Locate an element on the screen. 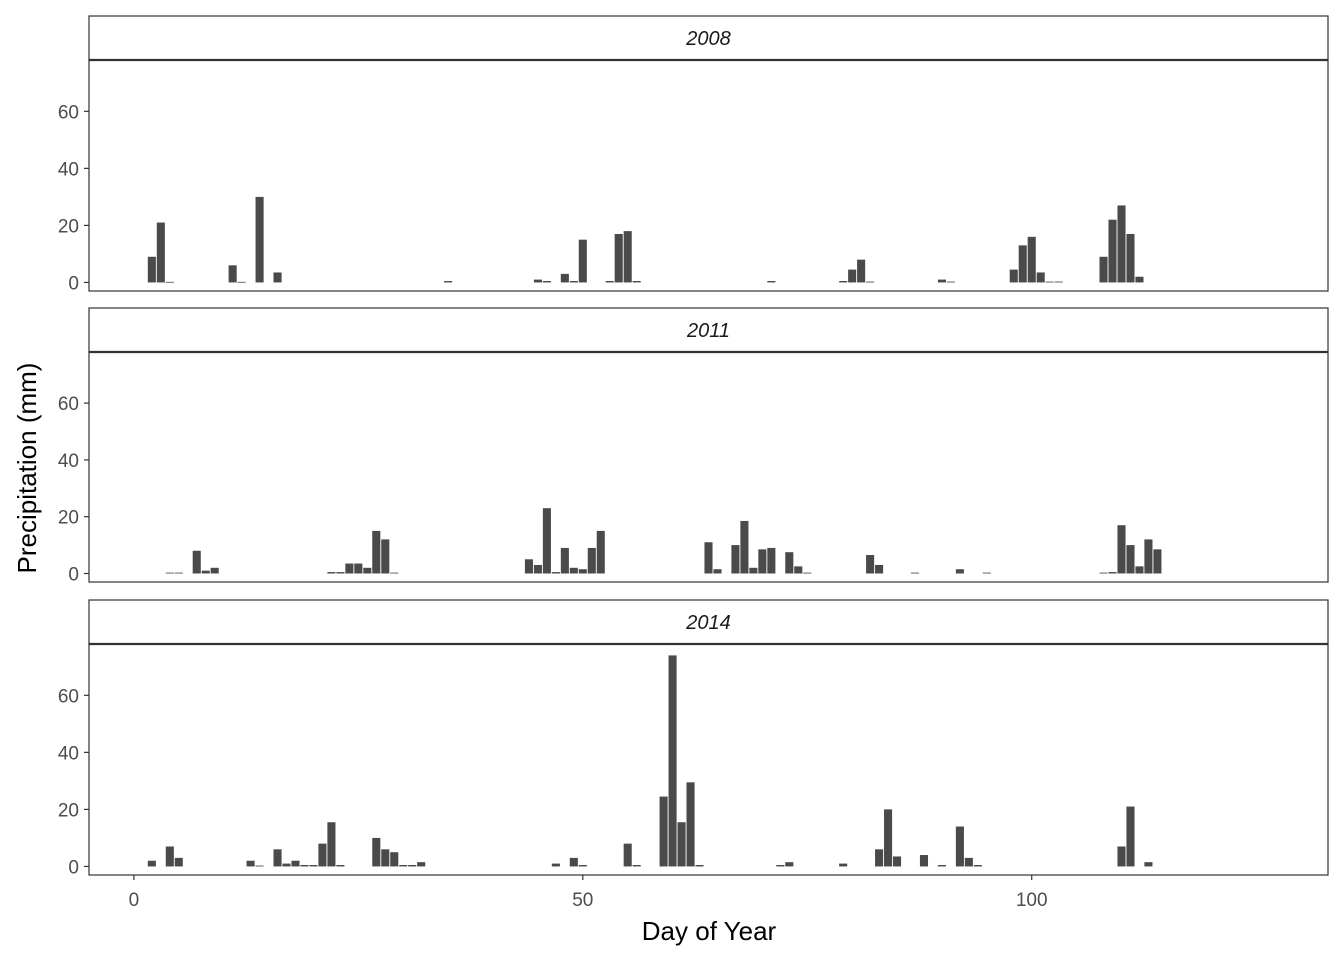 The height and width of the screenshot is (960, 1344). facet-label: 2014 is located at coordinates (708, 623).